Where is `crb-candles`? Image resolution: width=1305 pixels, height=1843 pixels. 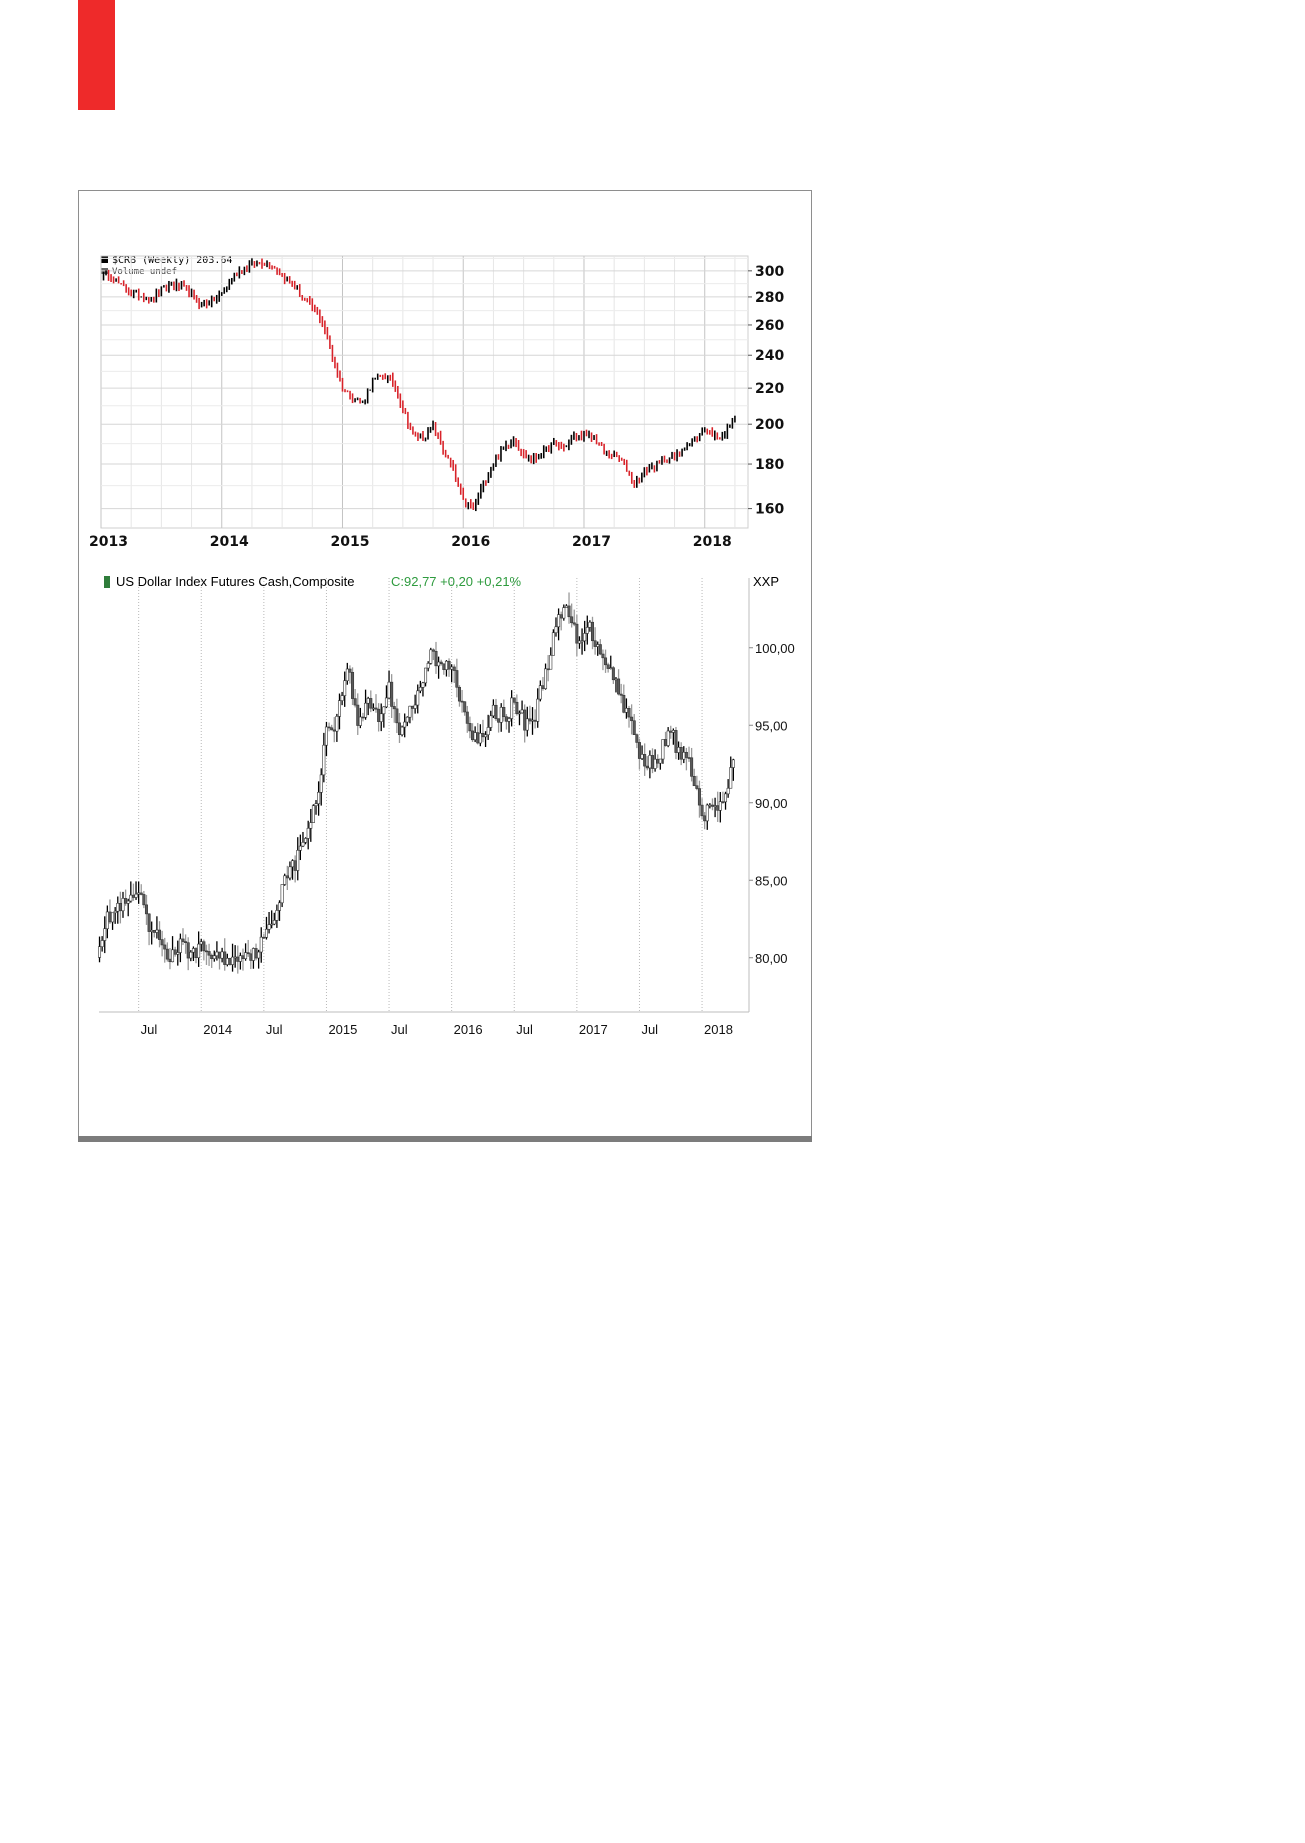 crb-candles is located at coordinates (419, 385).